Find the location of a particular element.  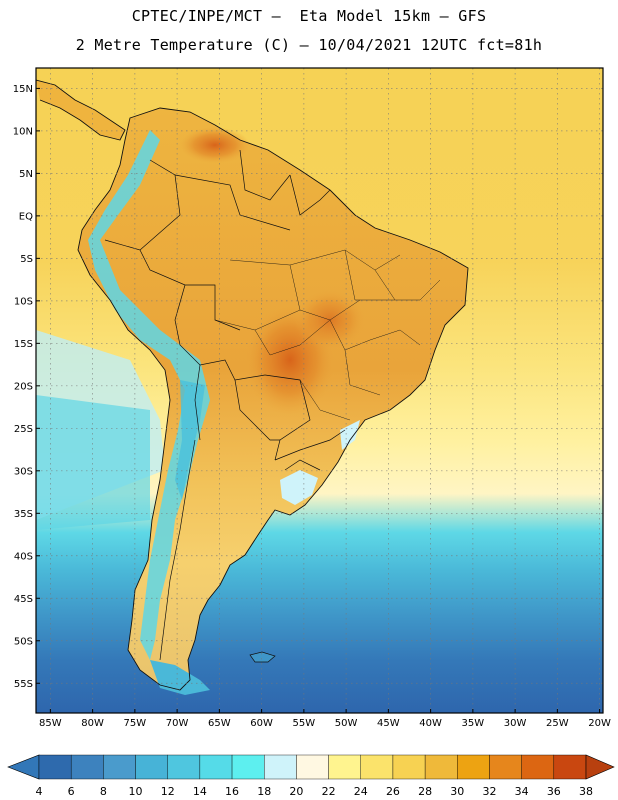

colorbar-tick-label: 26 is located at coordinates (393, 791).